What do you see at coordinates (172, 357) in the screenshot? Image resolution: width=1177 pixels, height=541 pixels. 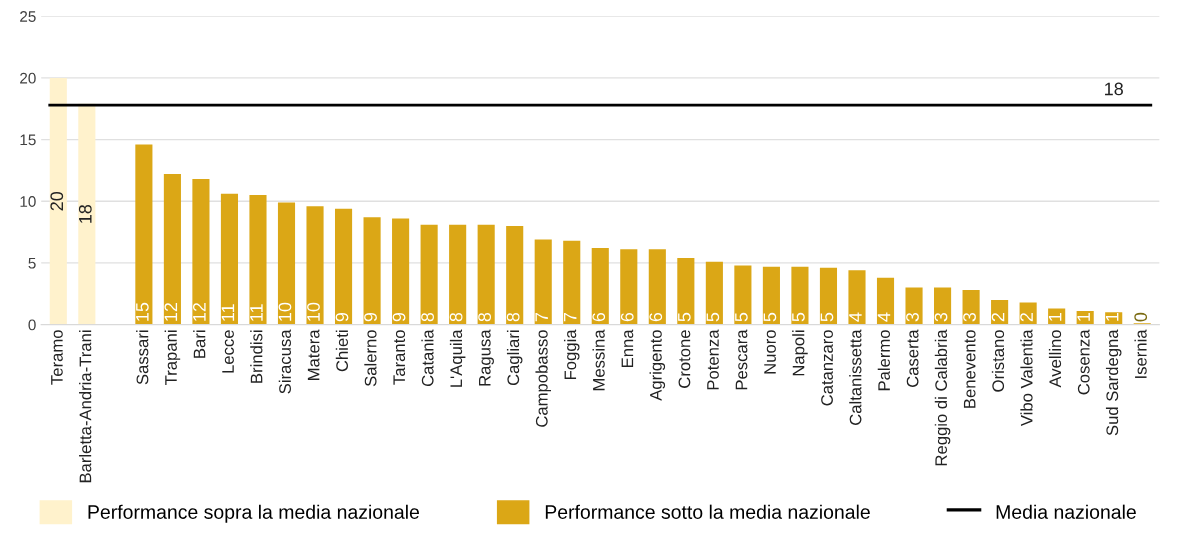 I see `x-tick-label: Trapani` at bounding box center [172, 357].